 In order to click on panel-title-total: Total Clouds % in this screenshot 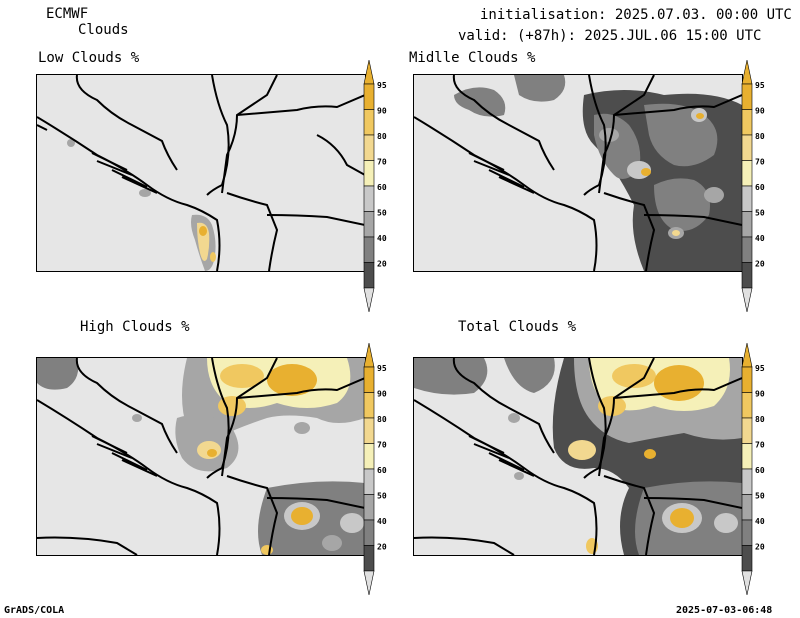, I will do `click(517, 327)`.